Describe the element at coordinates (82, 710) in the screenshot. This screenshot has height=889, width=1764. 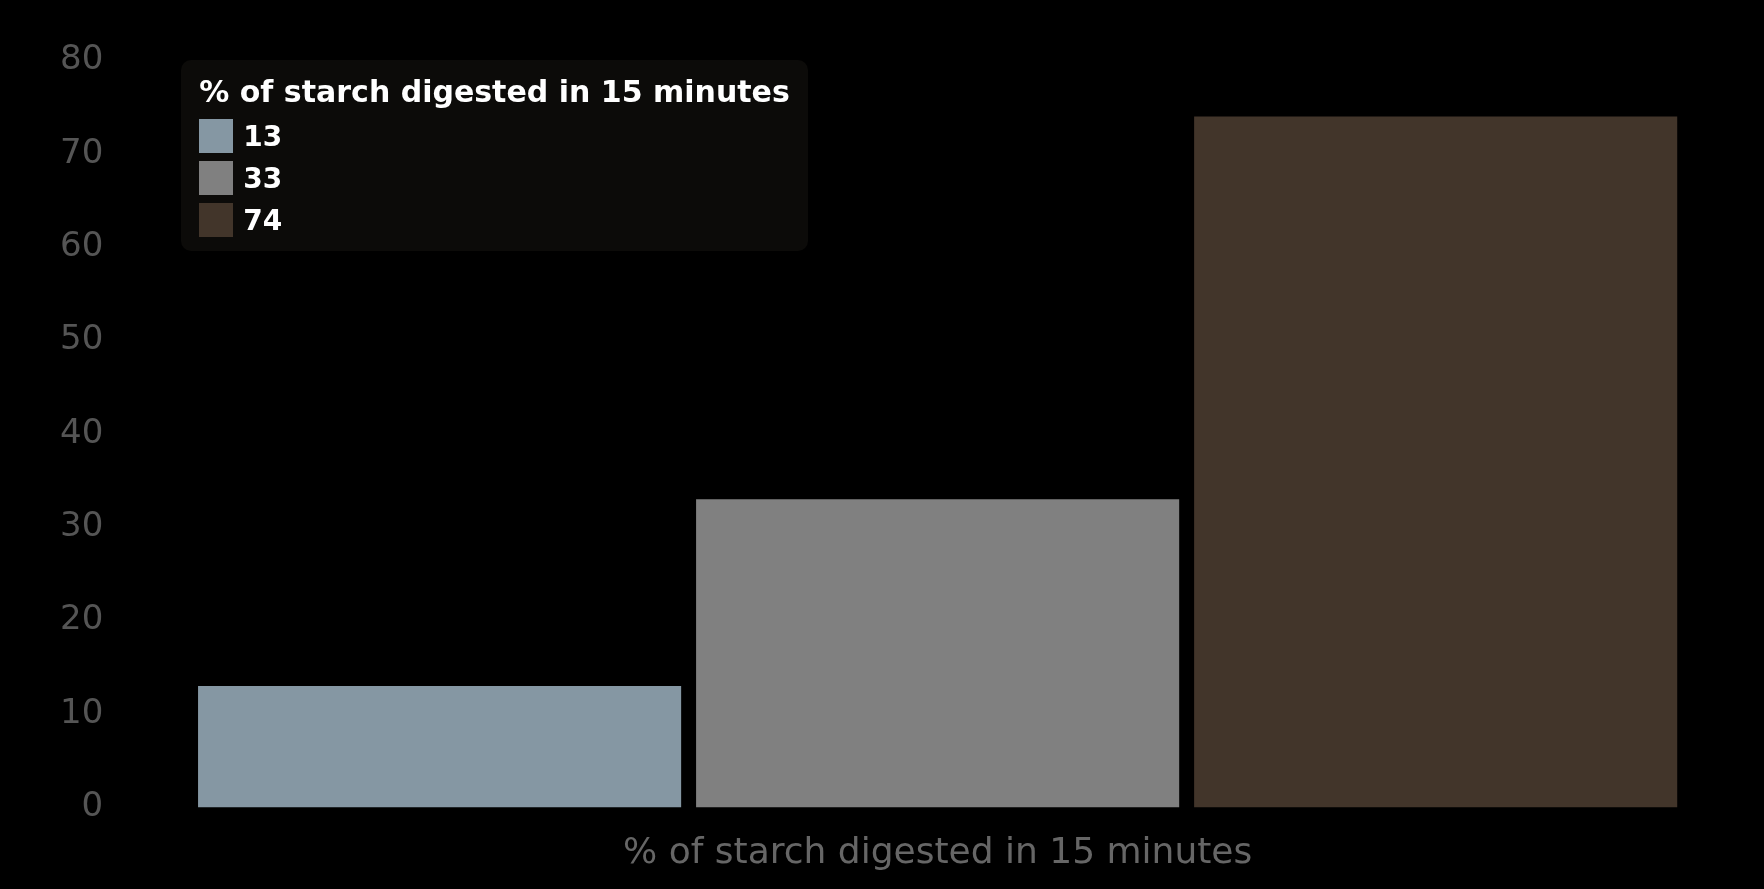
I see `y-tick-label: 10` at that location.